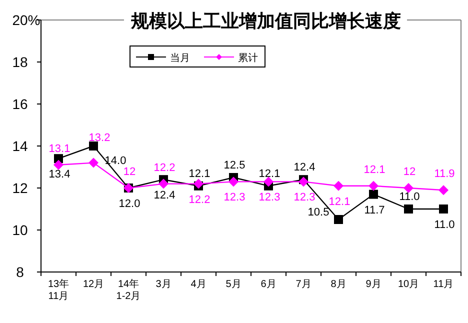  What do you see at coordinates (128, 290) in the screenshot?
I see `x-tick-label: 14年1-2月` at bounding box center [128, 290].